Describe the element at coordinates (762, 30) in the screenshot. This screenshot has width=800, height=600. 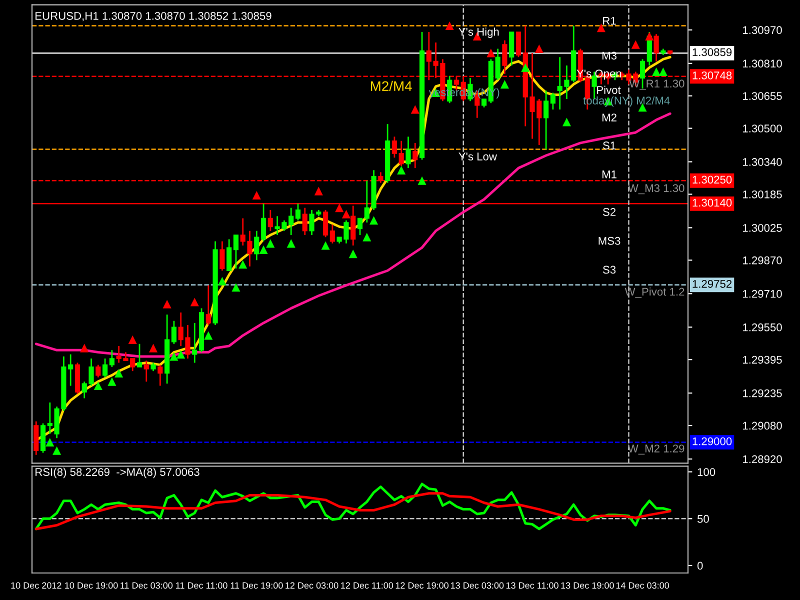
I see `y-tick-label: 1.30970` at that location.